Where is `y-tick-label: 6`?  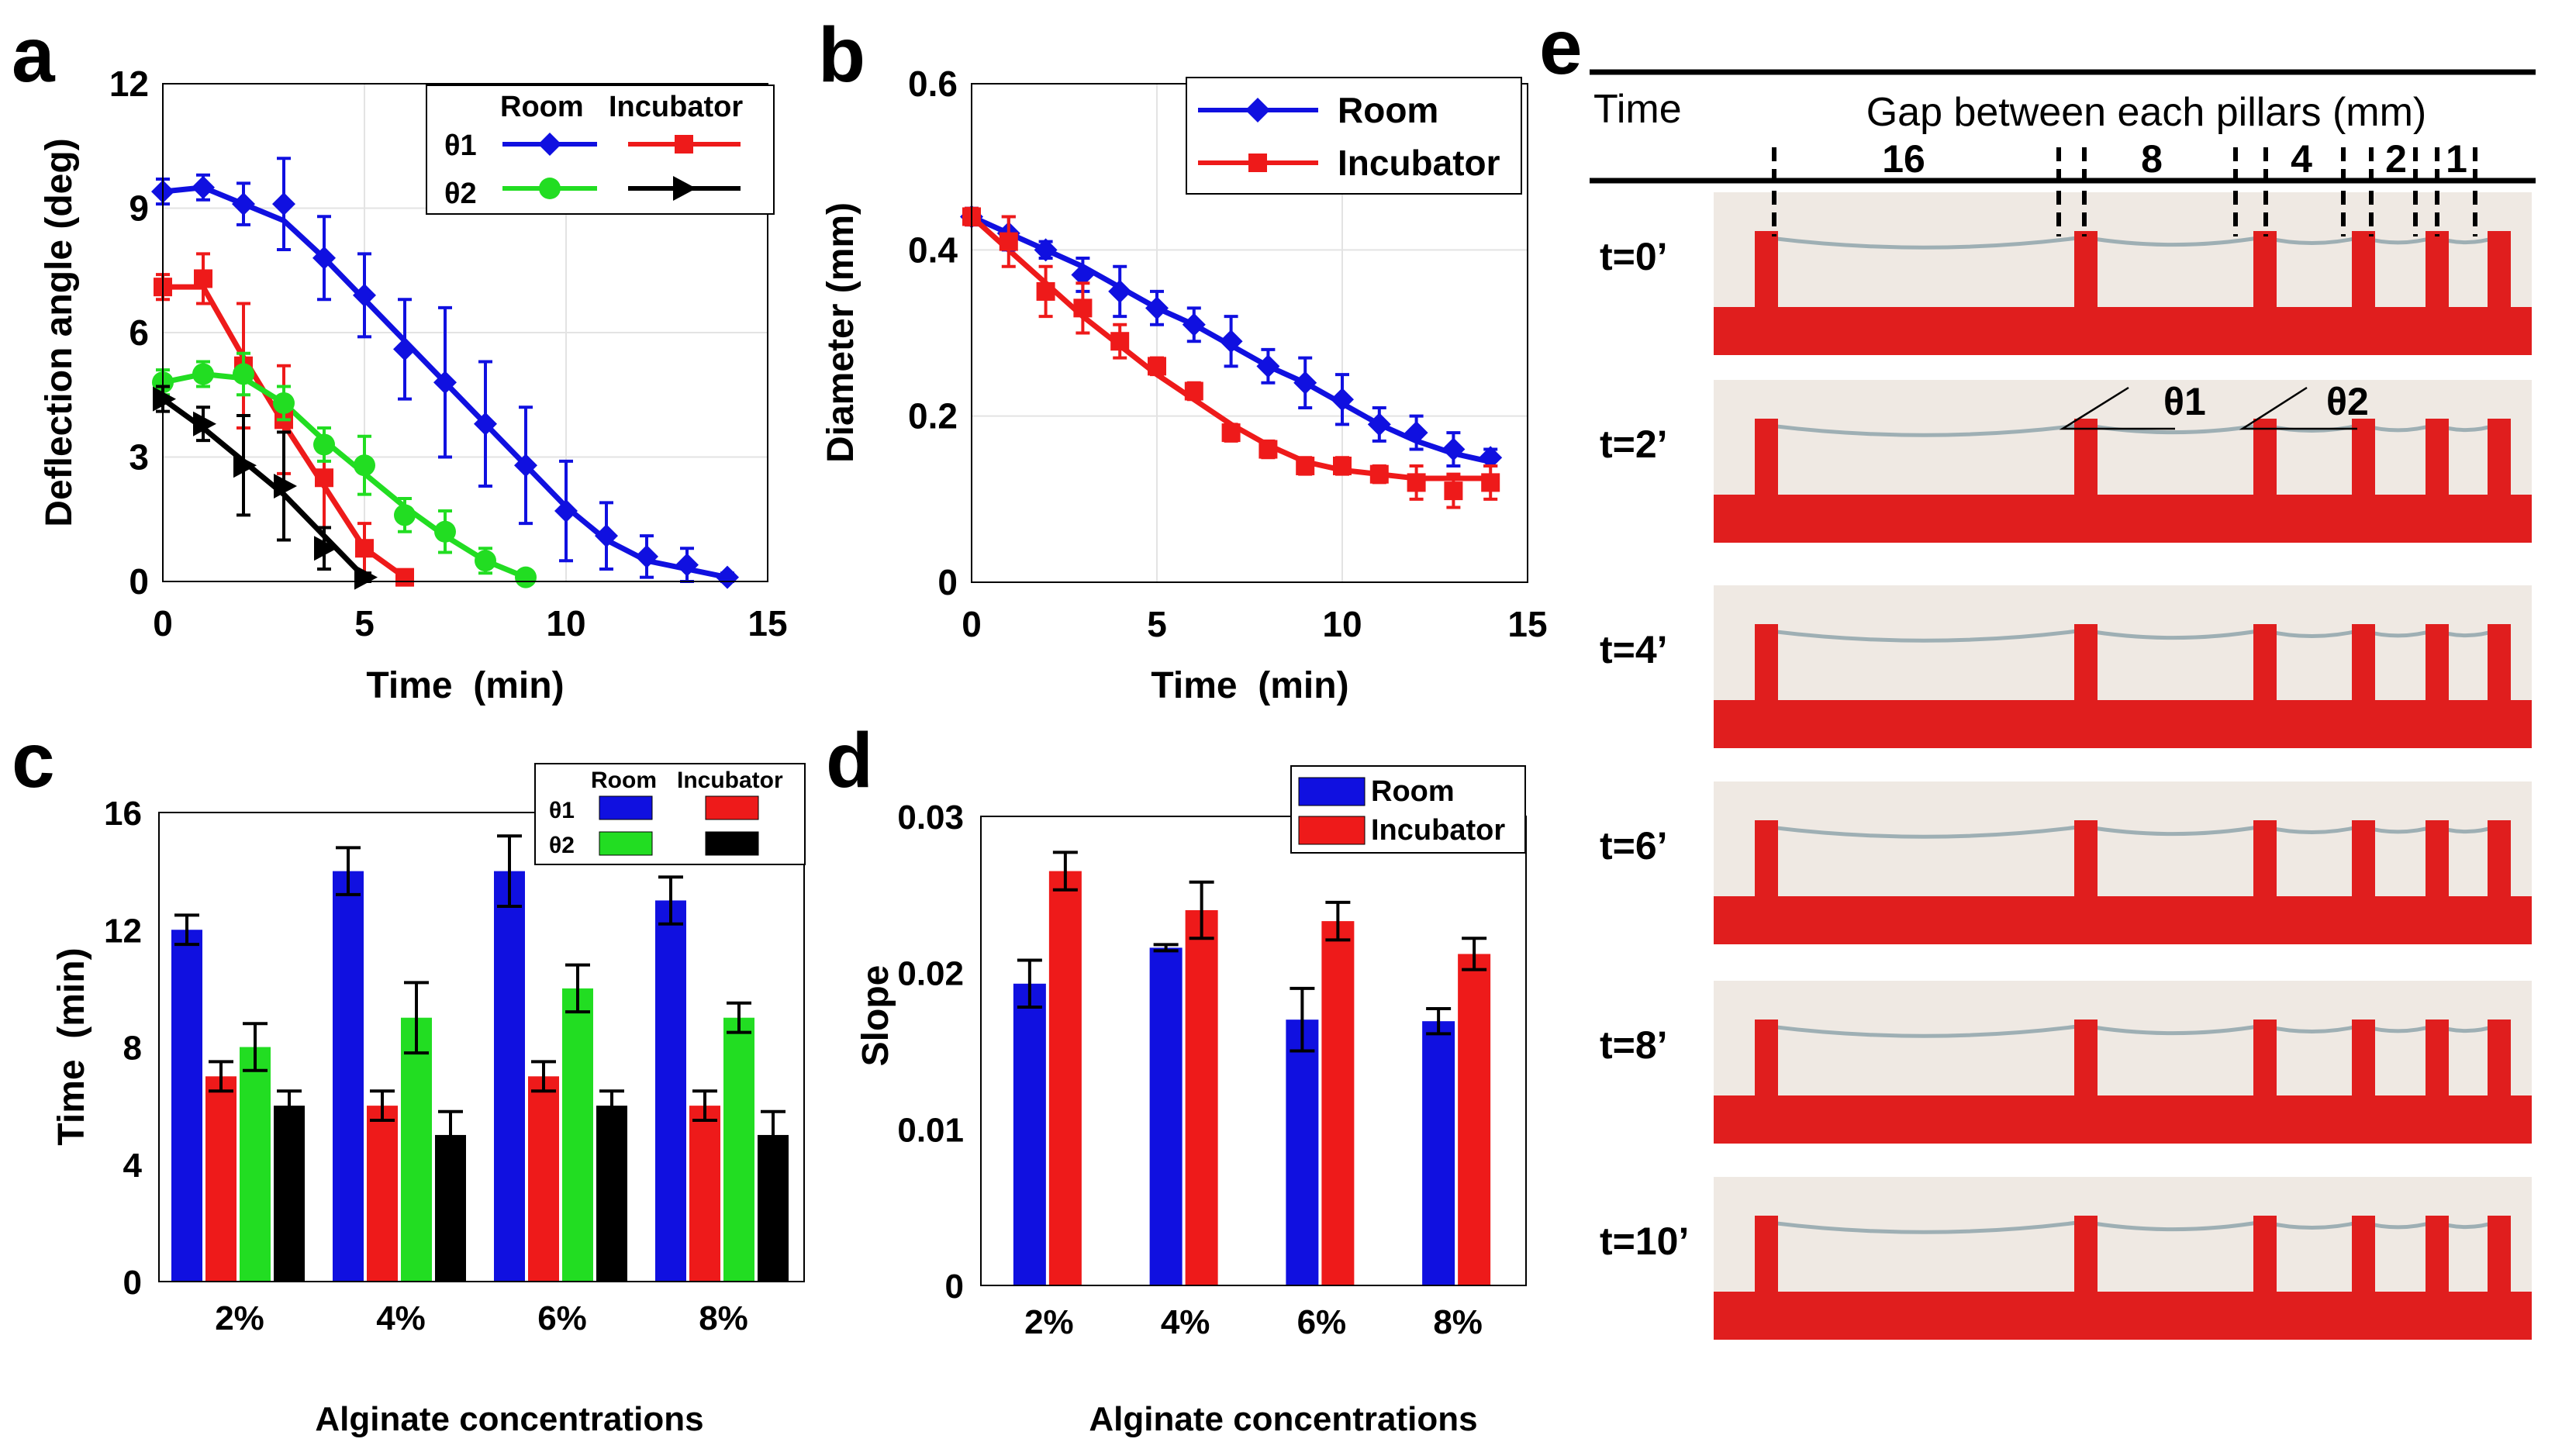
y-tick-label: 6 is located at coordinates (139, 332).